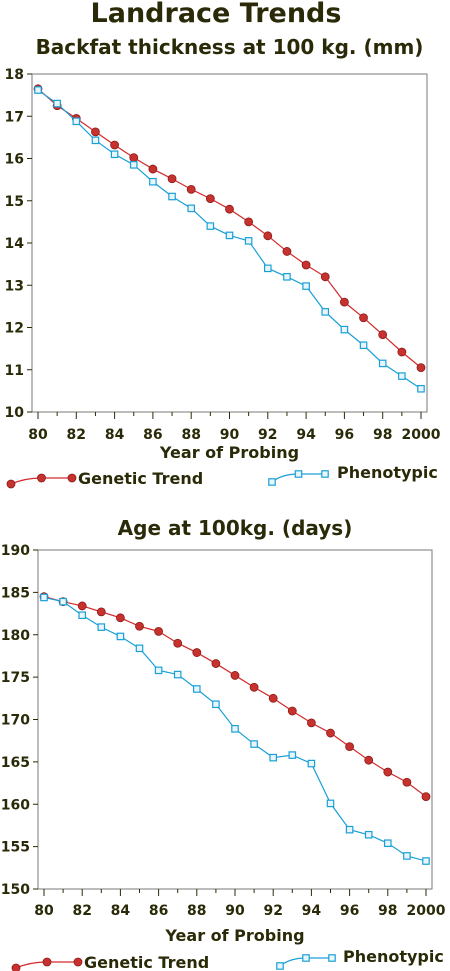 This screenshot has width=450, height=971. What do you see at coordinates (15, 890) in the screenshot?
I see `y-tick-label: 150` at bounding box center [15, 890].